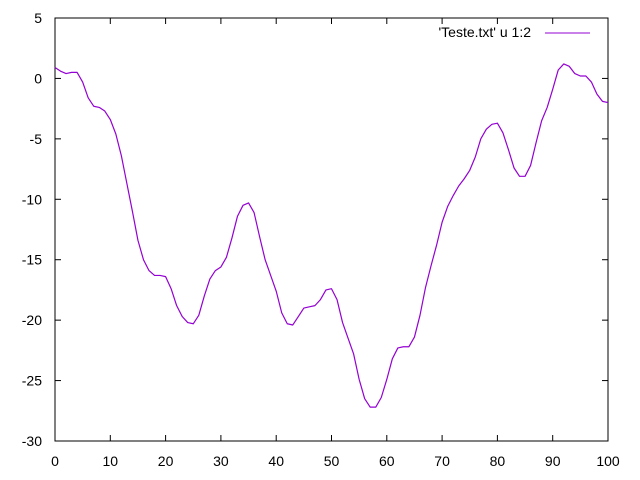 This screenshot has width=640, height=480. I want to click on x-tick-label: 70, so click(442, 461).